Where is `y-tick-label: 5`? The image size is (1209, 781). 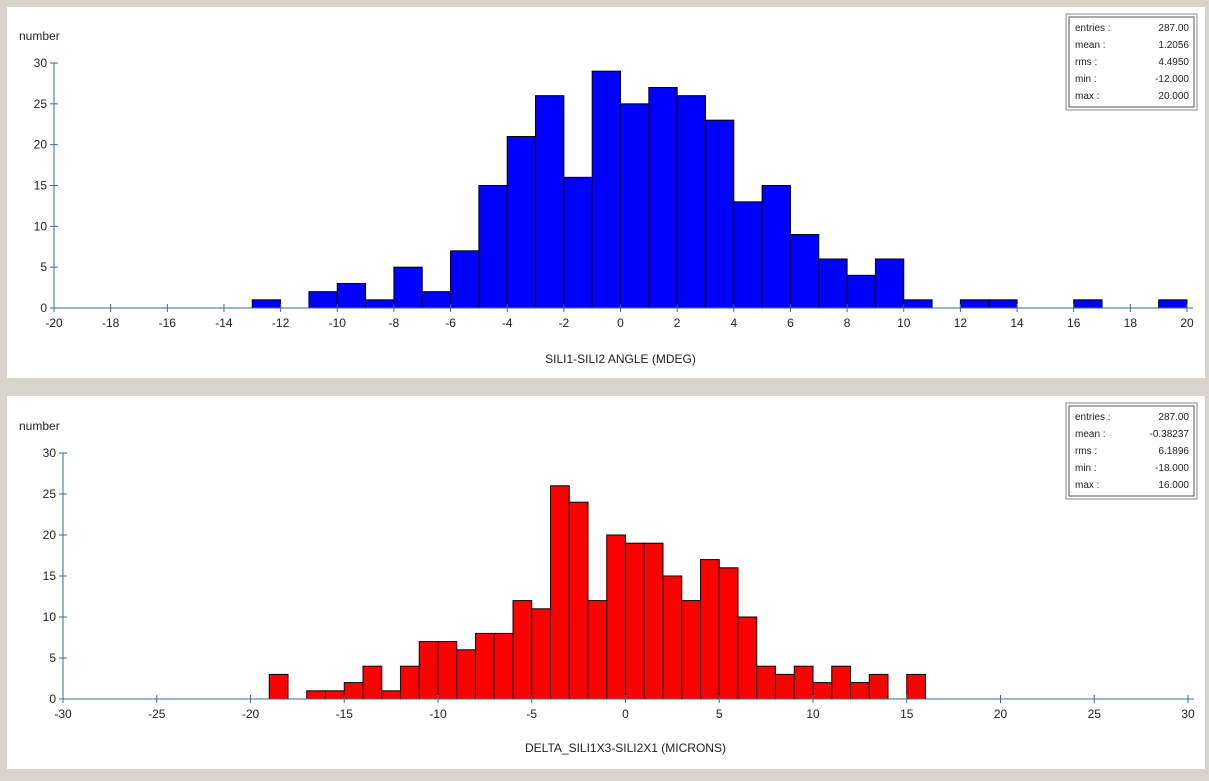 y-tick-label: 5 is located at coordinates (52, 658).